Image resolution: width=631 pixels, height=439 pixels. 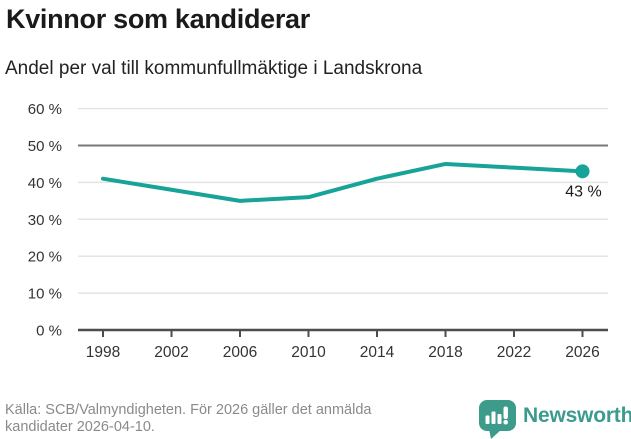 What do you see at coordinates (343, 182) in the screenshot?
I see `data-line` at bounding box center [343, 182].